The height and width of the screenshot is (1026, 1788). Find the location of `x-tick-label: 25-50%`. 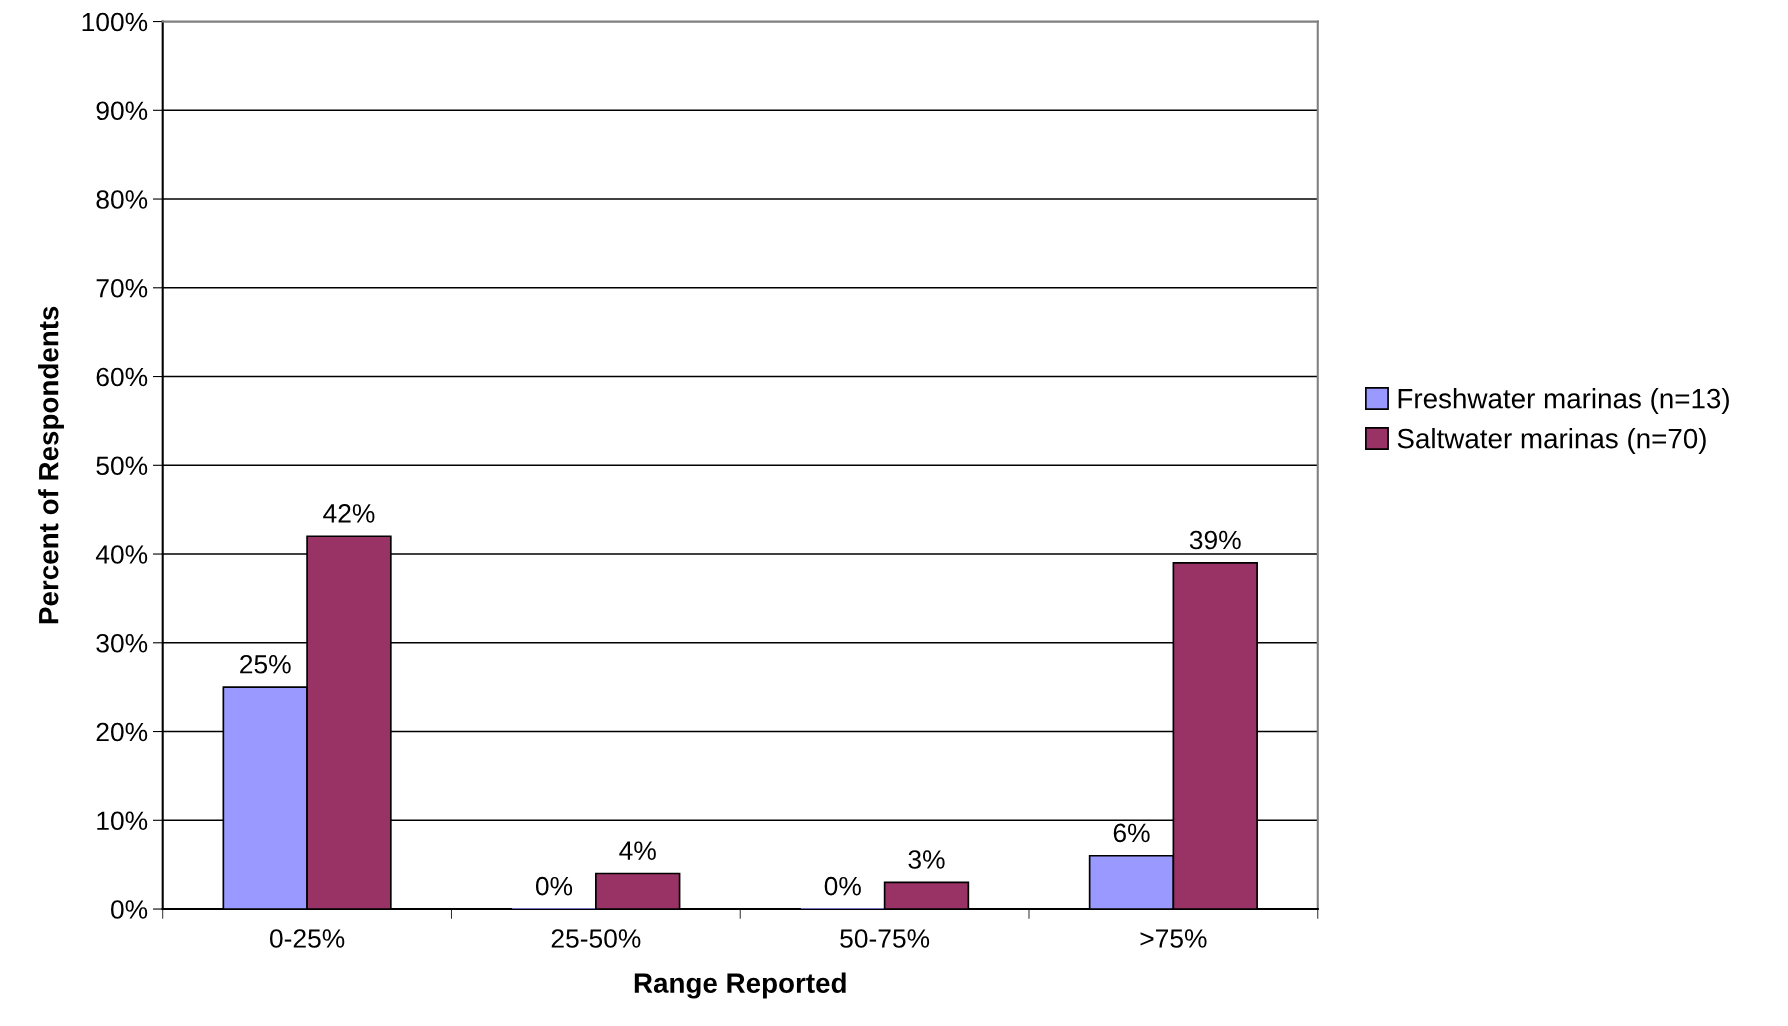

x-tick-label: 25-50% is located at coordinates (596, 938).